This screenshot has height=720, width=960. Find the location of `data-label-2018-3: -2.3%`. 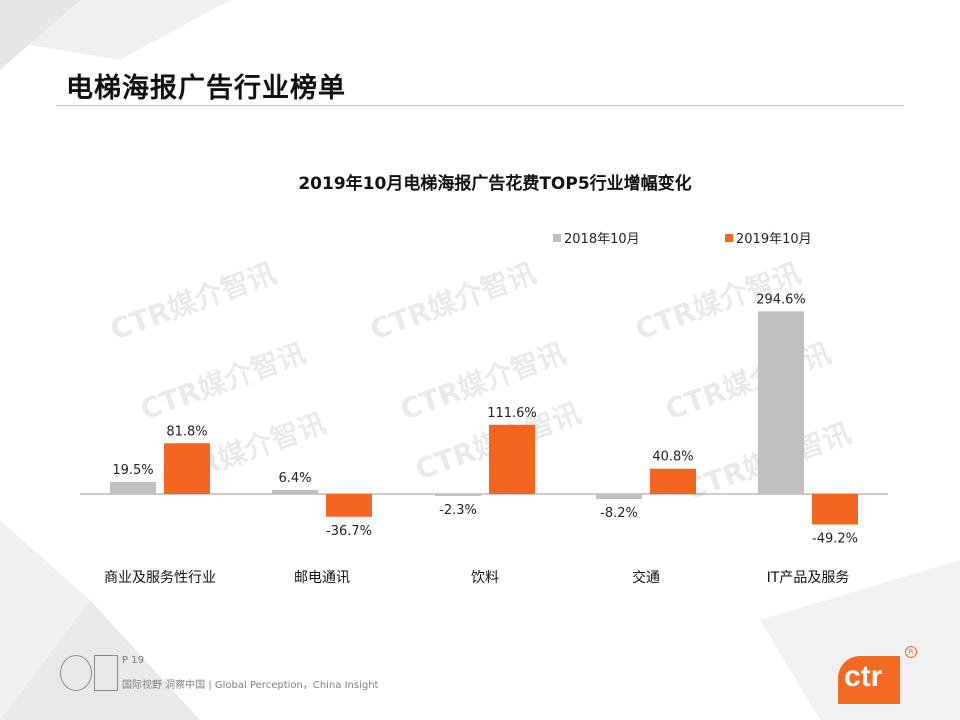

data-label-2018-3: -2.3% is located at coordinates (458, 510).